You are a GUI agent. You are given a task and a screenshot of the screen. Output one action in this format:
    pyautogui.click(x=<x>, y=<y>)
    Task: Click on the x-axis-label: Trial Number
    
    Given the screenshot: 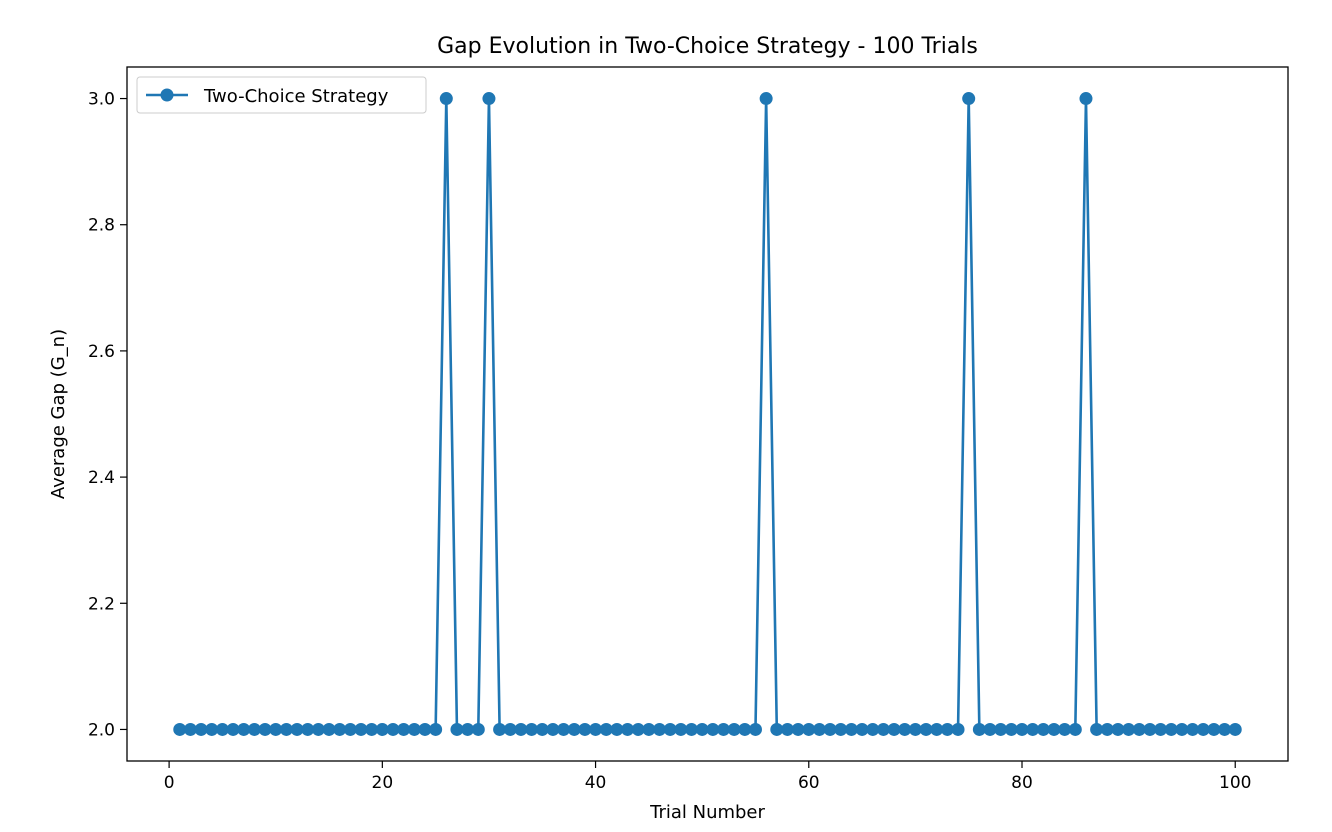 What is the action you would take?
    pyautogui.click(x=707, y=812)
    